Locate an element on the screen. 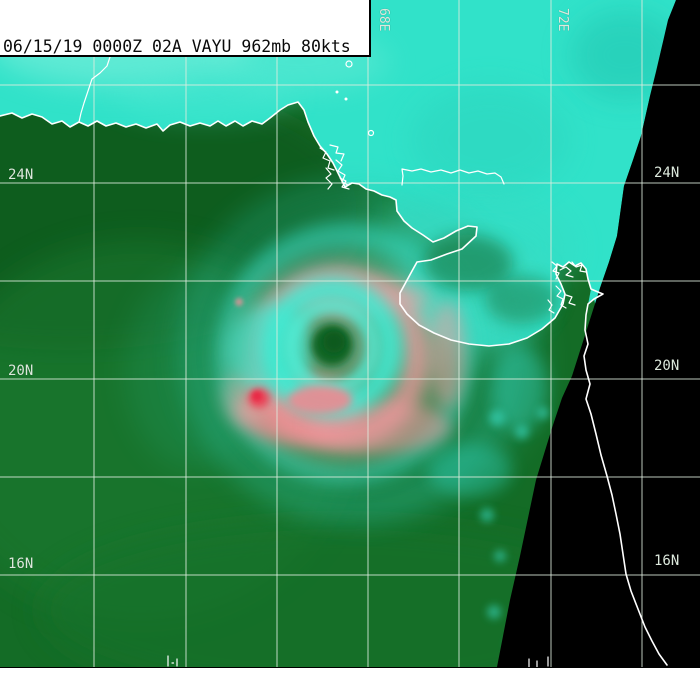 The width and height of the screenshot is (700, 700). lat-label-20n-right: 20N is located at coordinates (667, 366).